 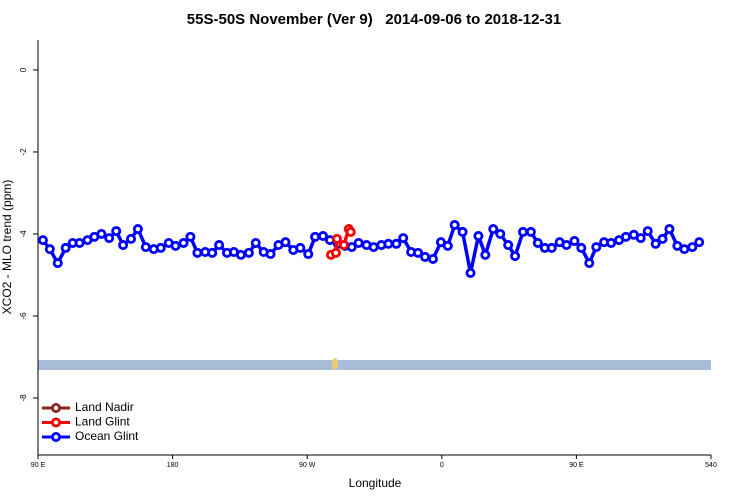 What do you see at coordinates (173, 465) in the screenshot?
I see `x-tick-label: 180` at bounding box center [173, 465].